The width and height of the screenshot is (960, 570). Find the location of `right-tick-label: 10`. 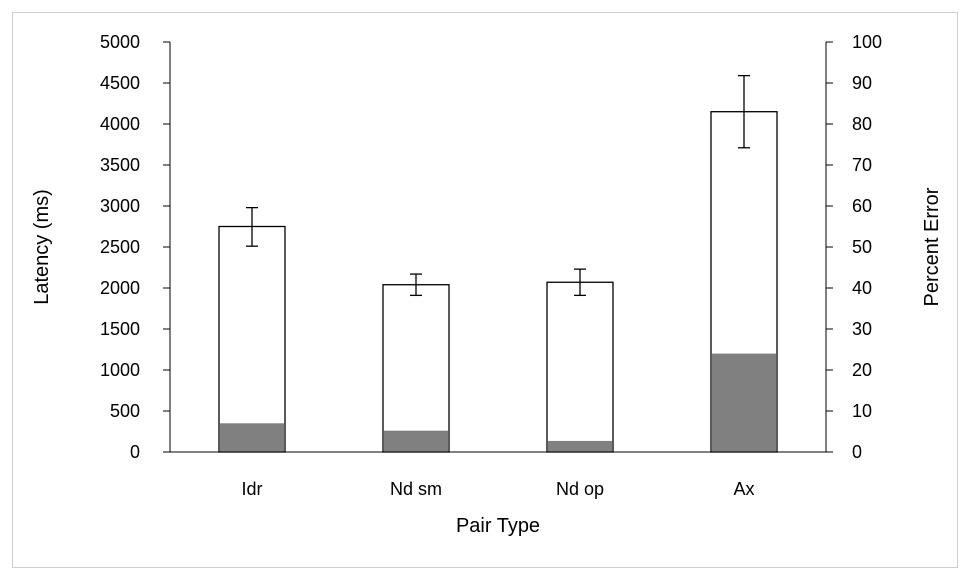

right-tick-label: 10 is located at coordinates (862, 411).